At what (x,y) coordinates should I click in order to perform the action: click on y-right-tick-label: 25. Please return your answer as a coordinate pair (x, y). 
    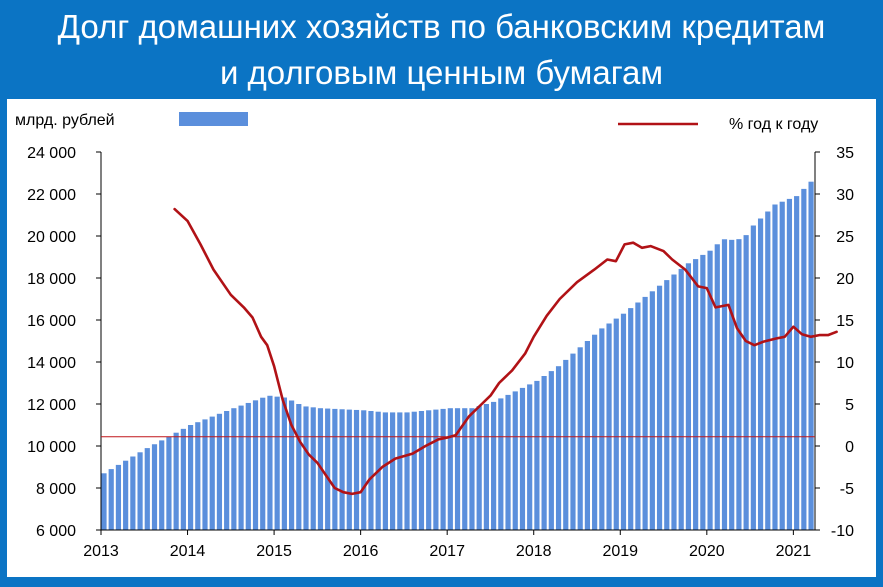
    Looking at the image, I should click on (845, 237).